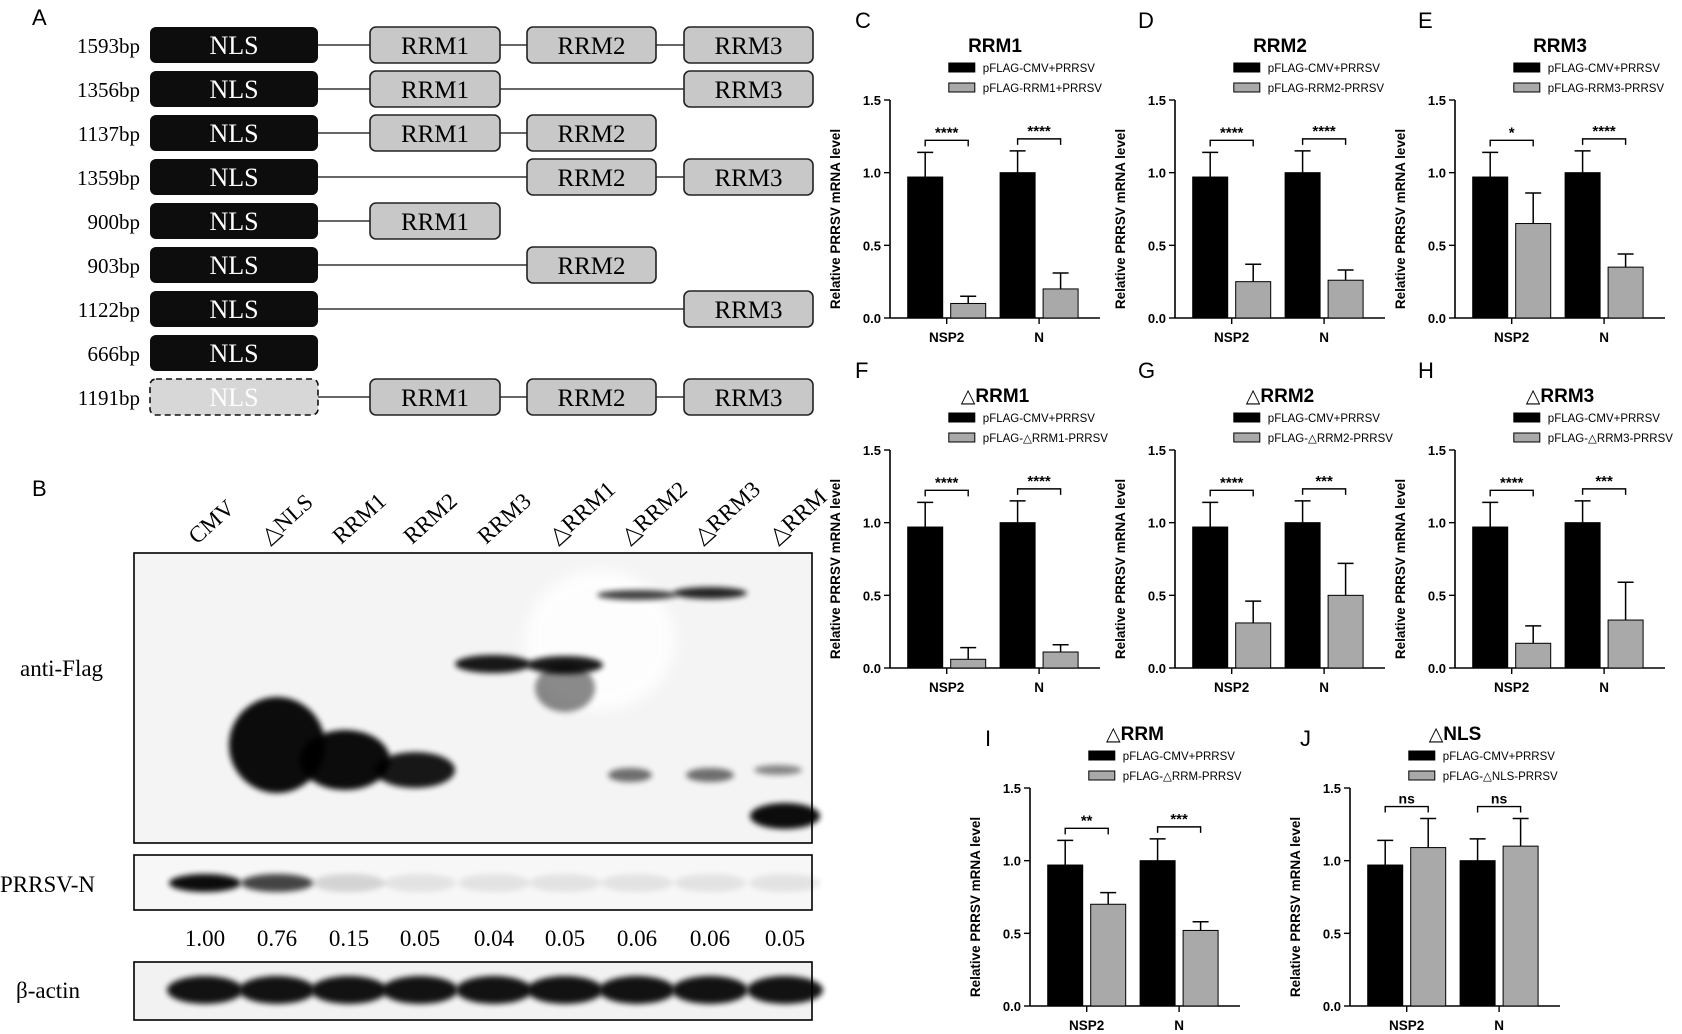 The height and width of the screenshot is (1034, 1682). What do you see at coordinates (1135, 734) in the screenshot?
I see `chart-title: △RRM` at bounding box center [1135, 734].